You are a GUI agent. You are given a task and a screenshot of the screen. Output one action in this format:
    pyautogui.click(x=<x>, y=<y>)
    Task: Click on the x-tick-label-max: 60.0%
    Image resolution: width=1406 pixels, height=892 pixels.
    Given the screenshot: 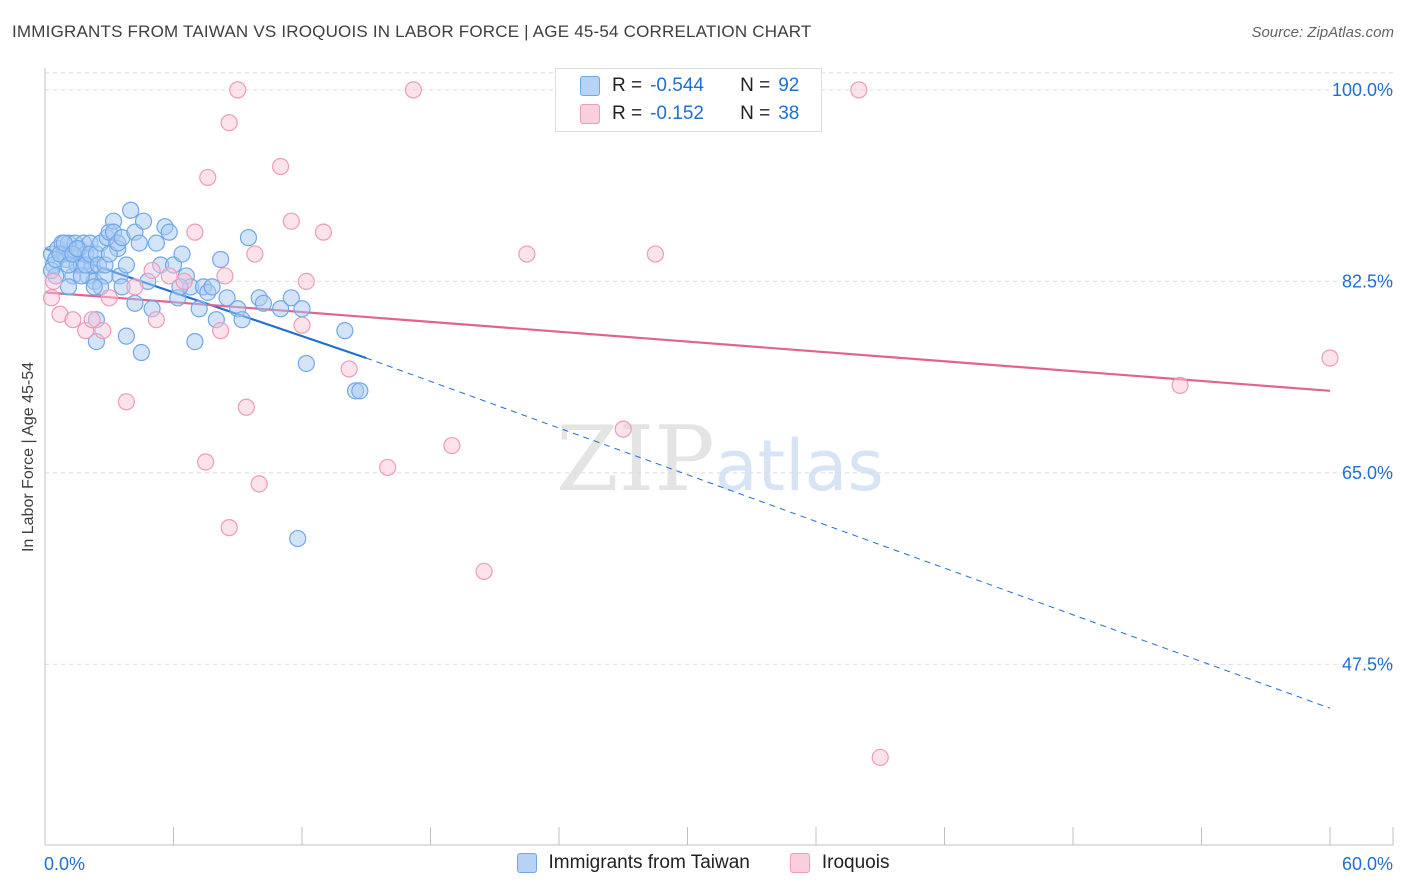 What is the action you would take?
    pyautogui.click(x=1367, y=864)
    